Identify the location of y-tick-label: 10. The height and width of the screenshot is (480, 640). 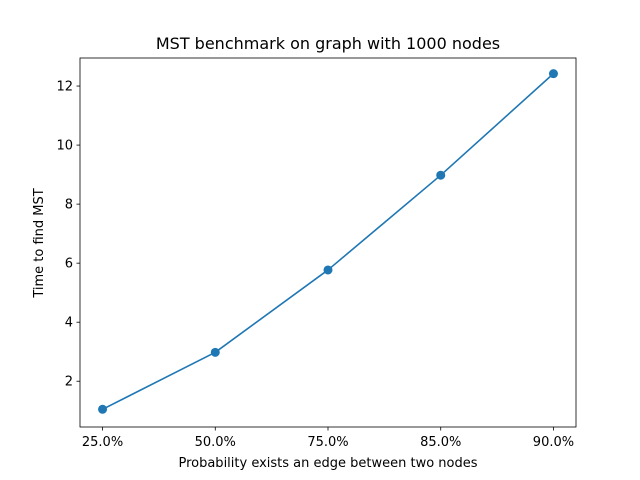
(64, 146).